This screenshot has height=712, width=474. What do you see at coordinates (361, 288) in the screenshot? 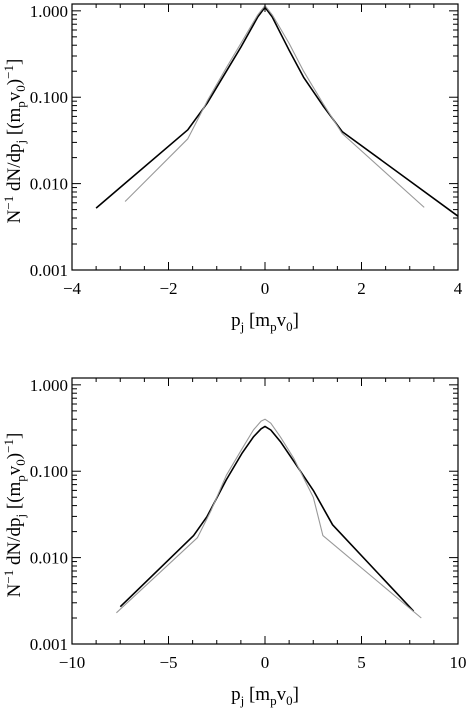
I see `x-tick-label: 2` at bounding box center [361, 288].